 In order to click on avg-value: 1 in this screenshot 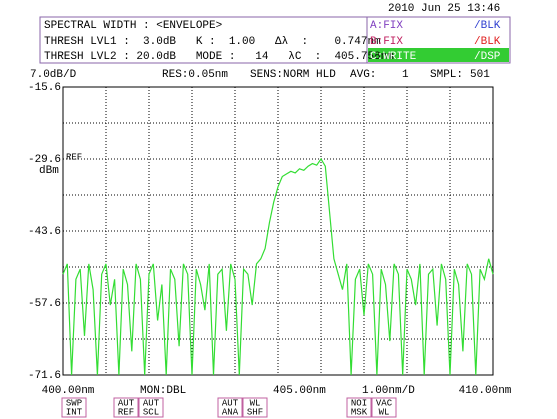, I will do `click(405, 75)`.